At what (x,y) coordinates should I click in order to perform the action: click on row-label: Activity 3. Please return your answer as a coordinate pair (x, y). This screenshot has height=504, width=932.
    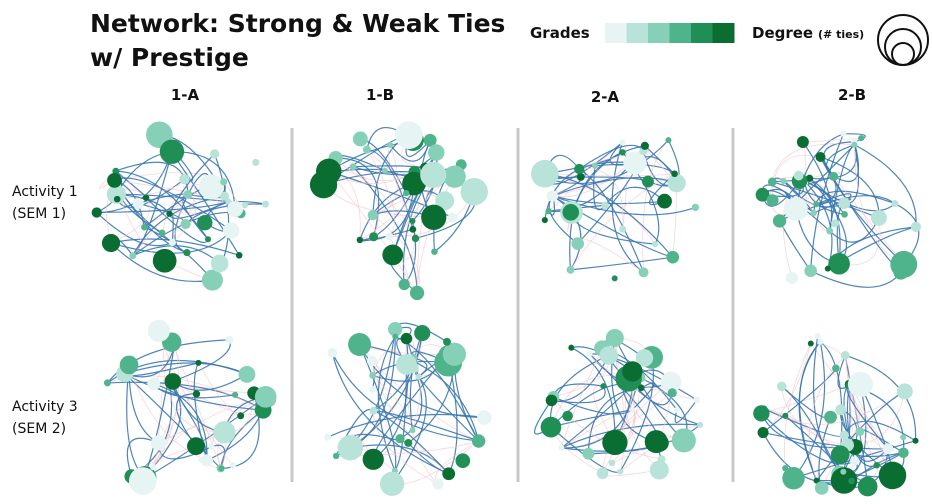
    Looking at the image, I should click on (45, 407).